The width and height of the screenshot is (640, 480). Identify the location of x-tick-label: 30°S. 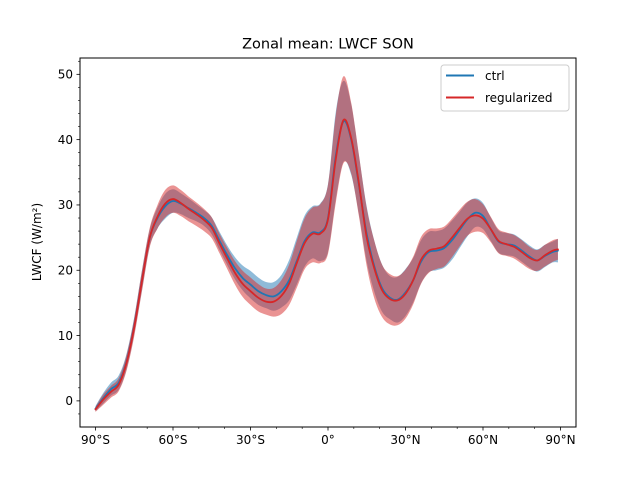
(250, 440).